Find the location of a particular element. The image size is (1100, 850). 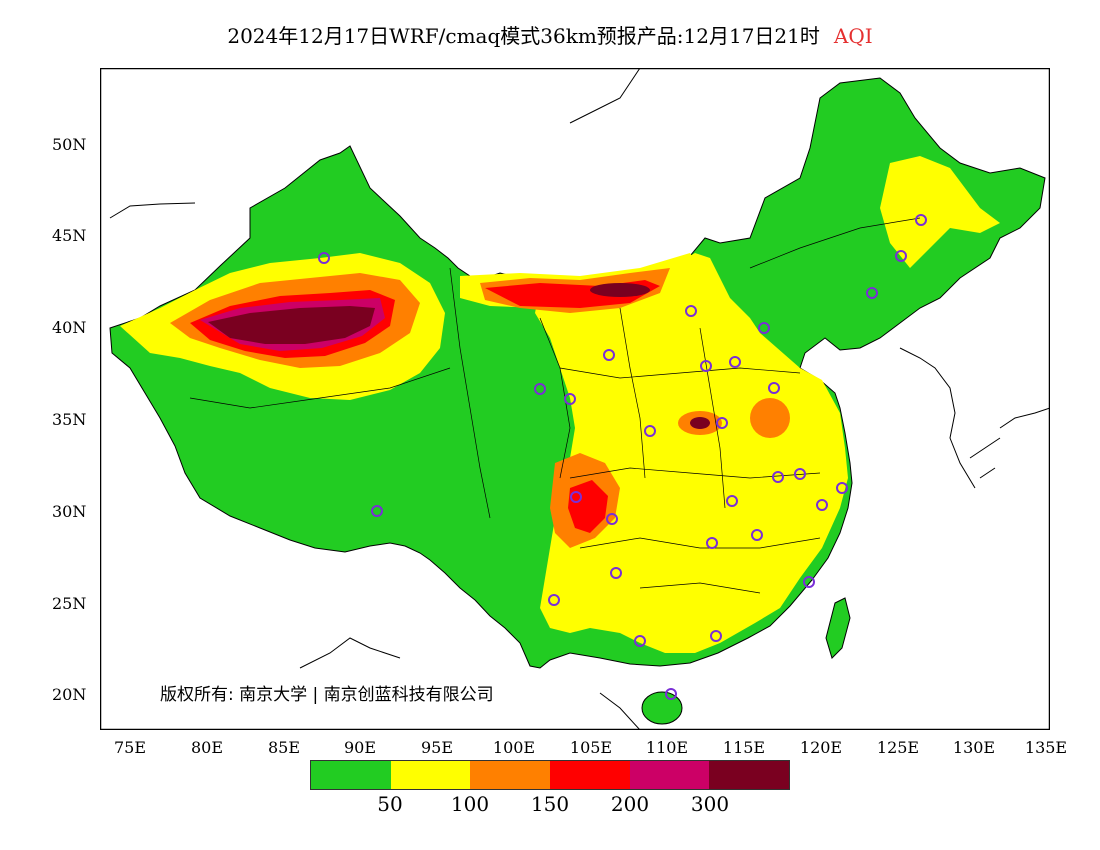

title-text: 2024年12月17日WRF/cmaq模式36km预报产品:12月17日21时 is located at coordinates (523, 36).